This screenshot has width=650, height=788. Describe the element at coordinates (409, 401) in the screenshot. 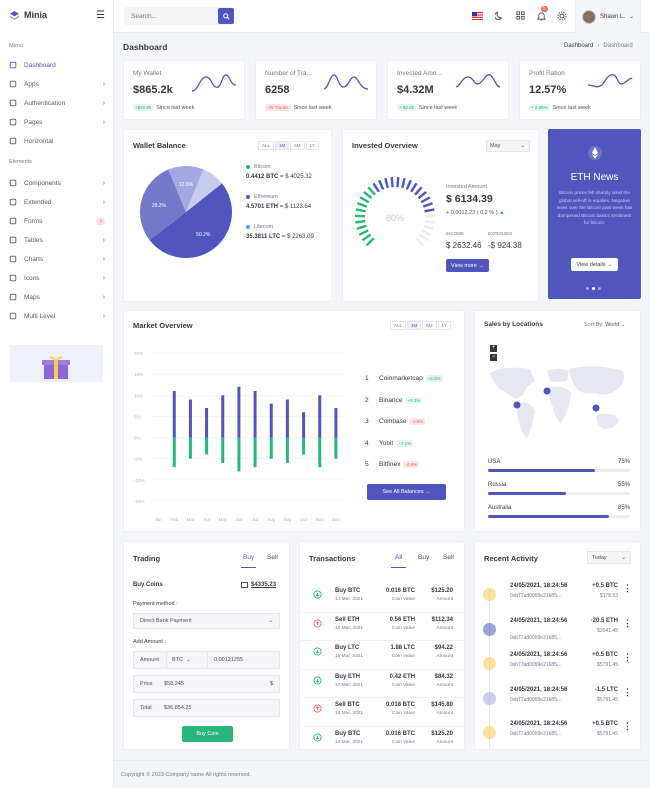

I see `exchange-item: 2 Binance +8.3%` at that location.